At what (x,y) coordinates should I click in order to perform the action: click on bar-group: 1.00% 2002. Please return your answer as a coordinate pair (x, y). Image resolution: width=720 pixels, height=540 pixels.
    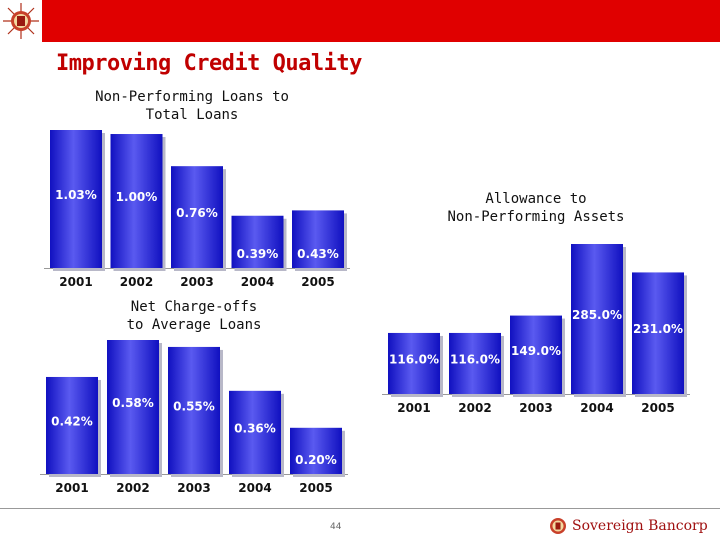
    Looking at the image, I should click on (138, 211).